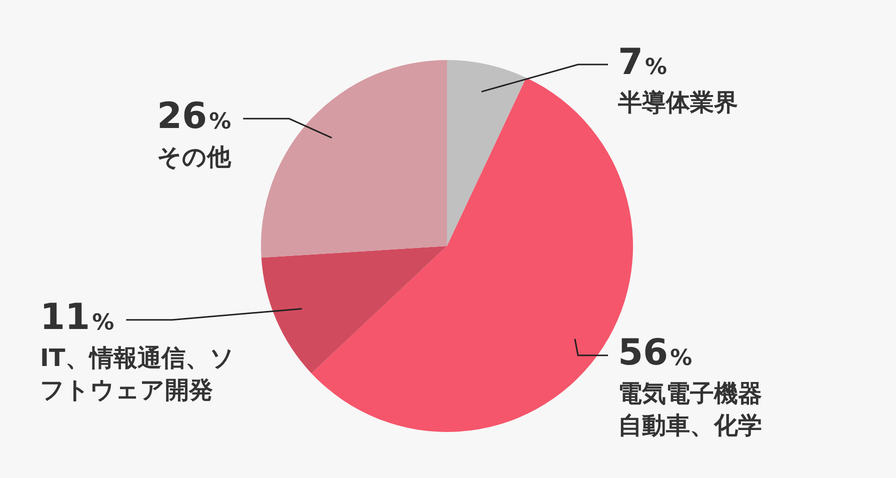 The width and height of the screenshot is (896, 478). I want to click on slice-label: 半導体業界, so click(677, 102).